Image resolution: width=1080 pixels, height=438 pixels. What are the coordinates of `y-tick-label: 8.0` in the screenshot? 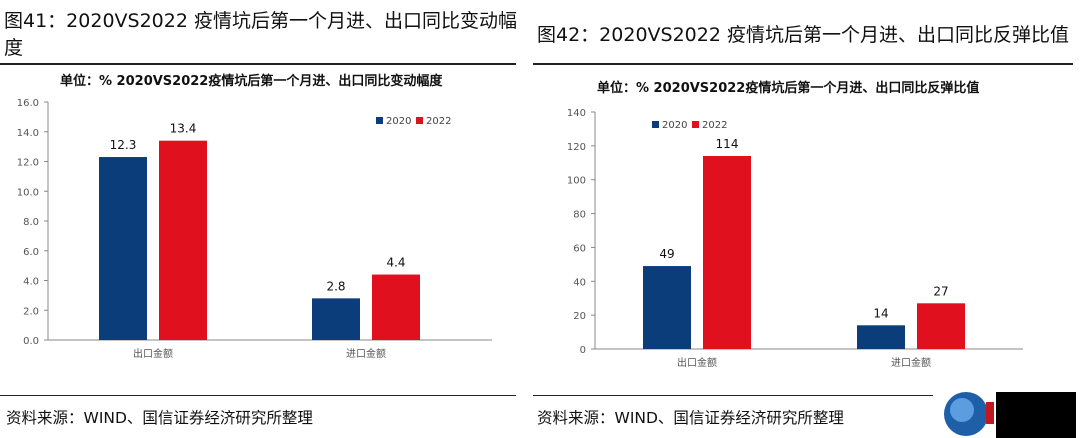 It's located at (31, 222).